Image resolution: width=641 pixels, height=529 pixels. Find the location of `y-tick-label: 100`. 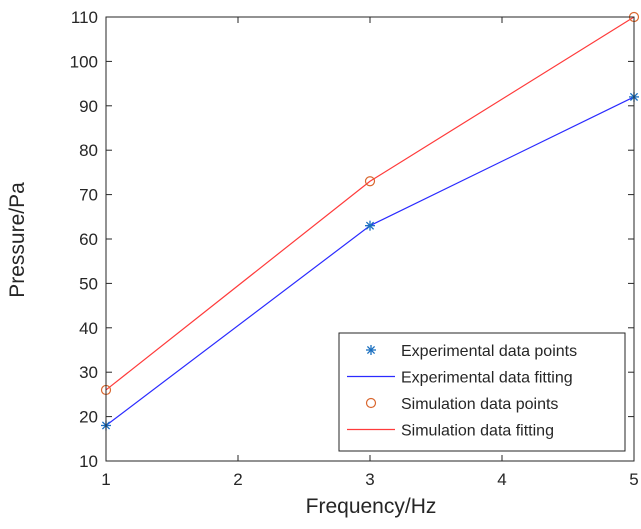

y-tick-label: 100 is located at coordinates (84, 61).